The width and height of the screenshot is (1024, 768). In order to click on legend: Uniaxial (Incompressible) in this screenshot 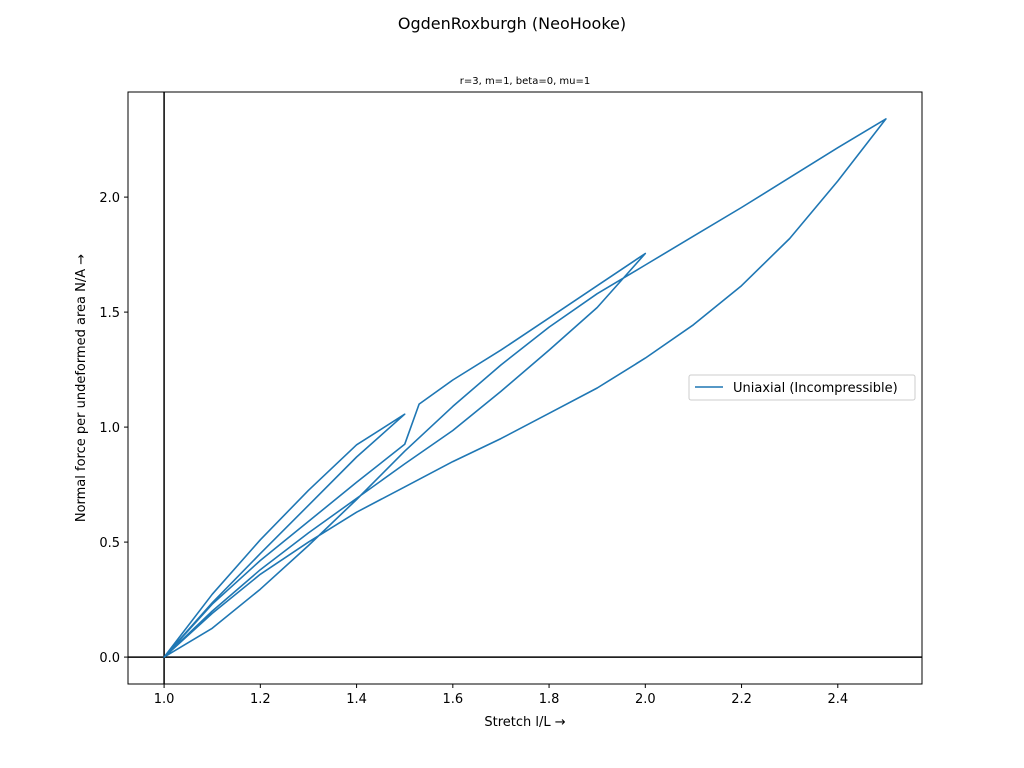, I will do `click(802, 387)`.